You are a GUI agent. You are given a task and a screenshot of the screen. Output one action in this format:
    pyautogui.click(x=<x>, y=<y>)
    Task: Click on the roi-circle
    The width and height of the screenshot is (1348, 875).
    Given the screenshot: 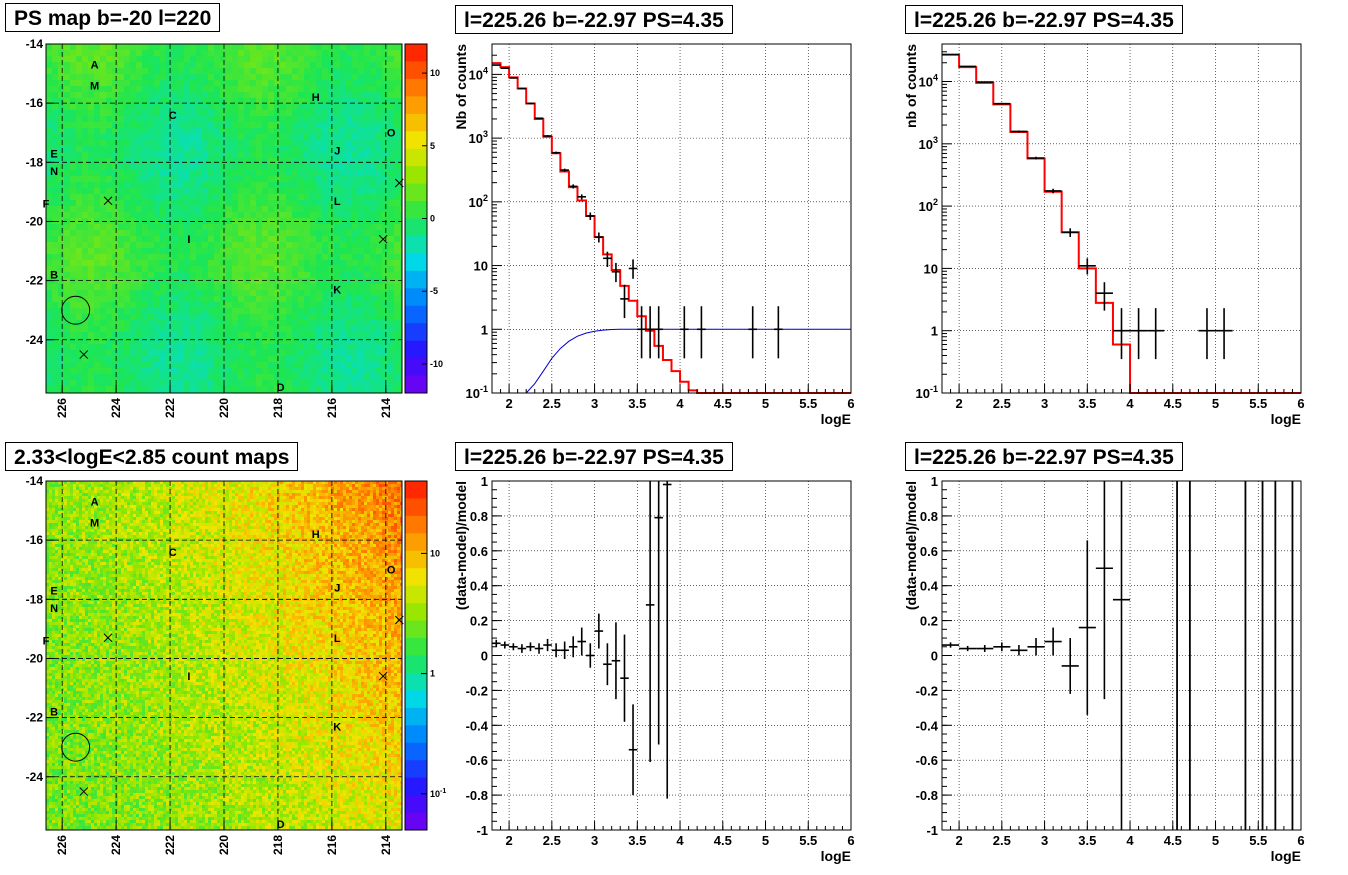 What is the action you would take?
    pyautogui.click(x=76, y=310)
    